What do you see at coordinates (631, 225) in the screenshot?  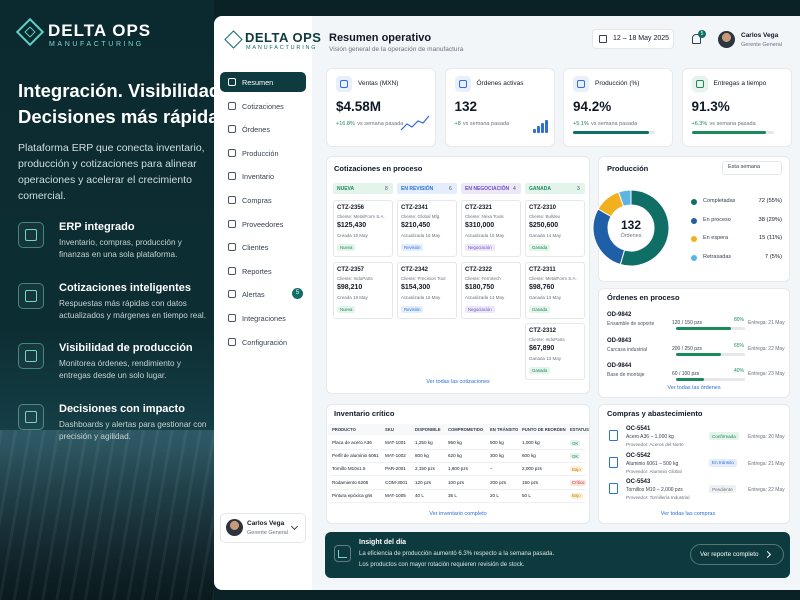 I see `donut-total: 132` at bounding box center [631, 225].